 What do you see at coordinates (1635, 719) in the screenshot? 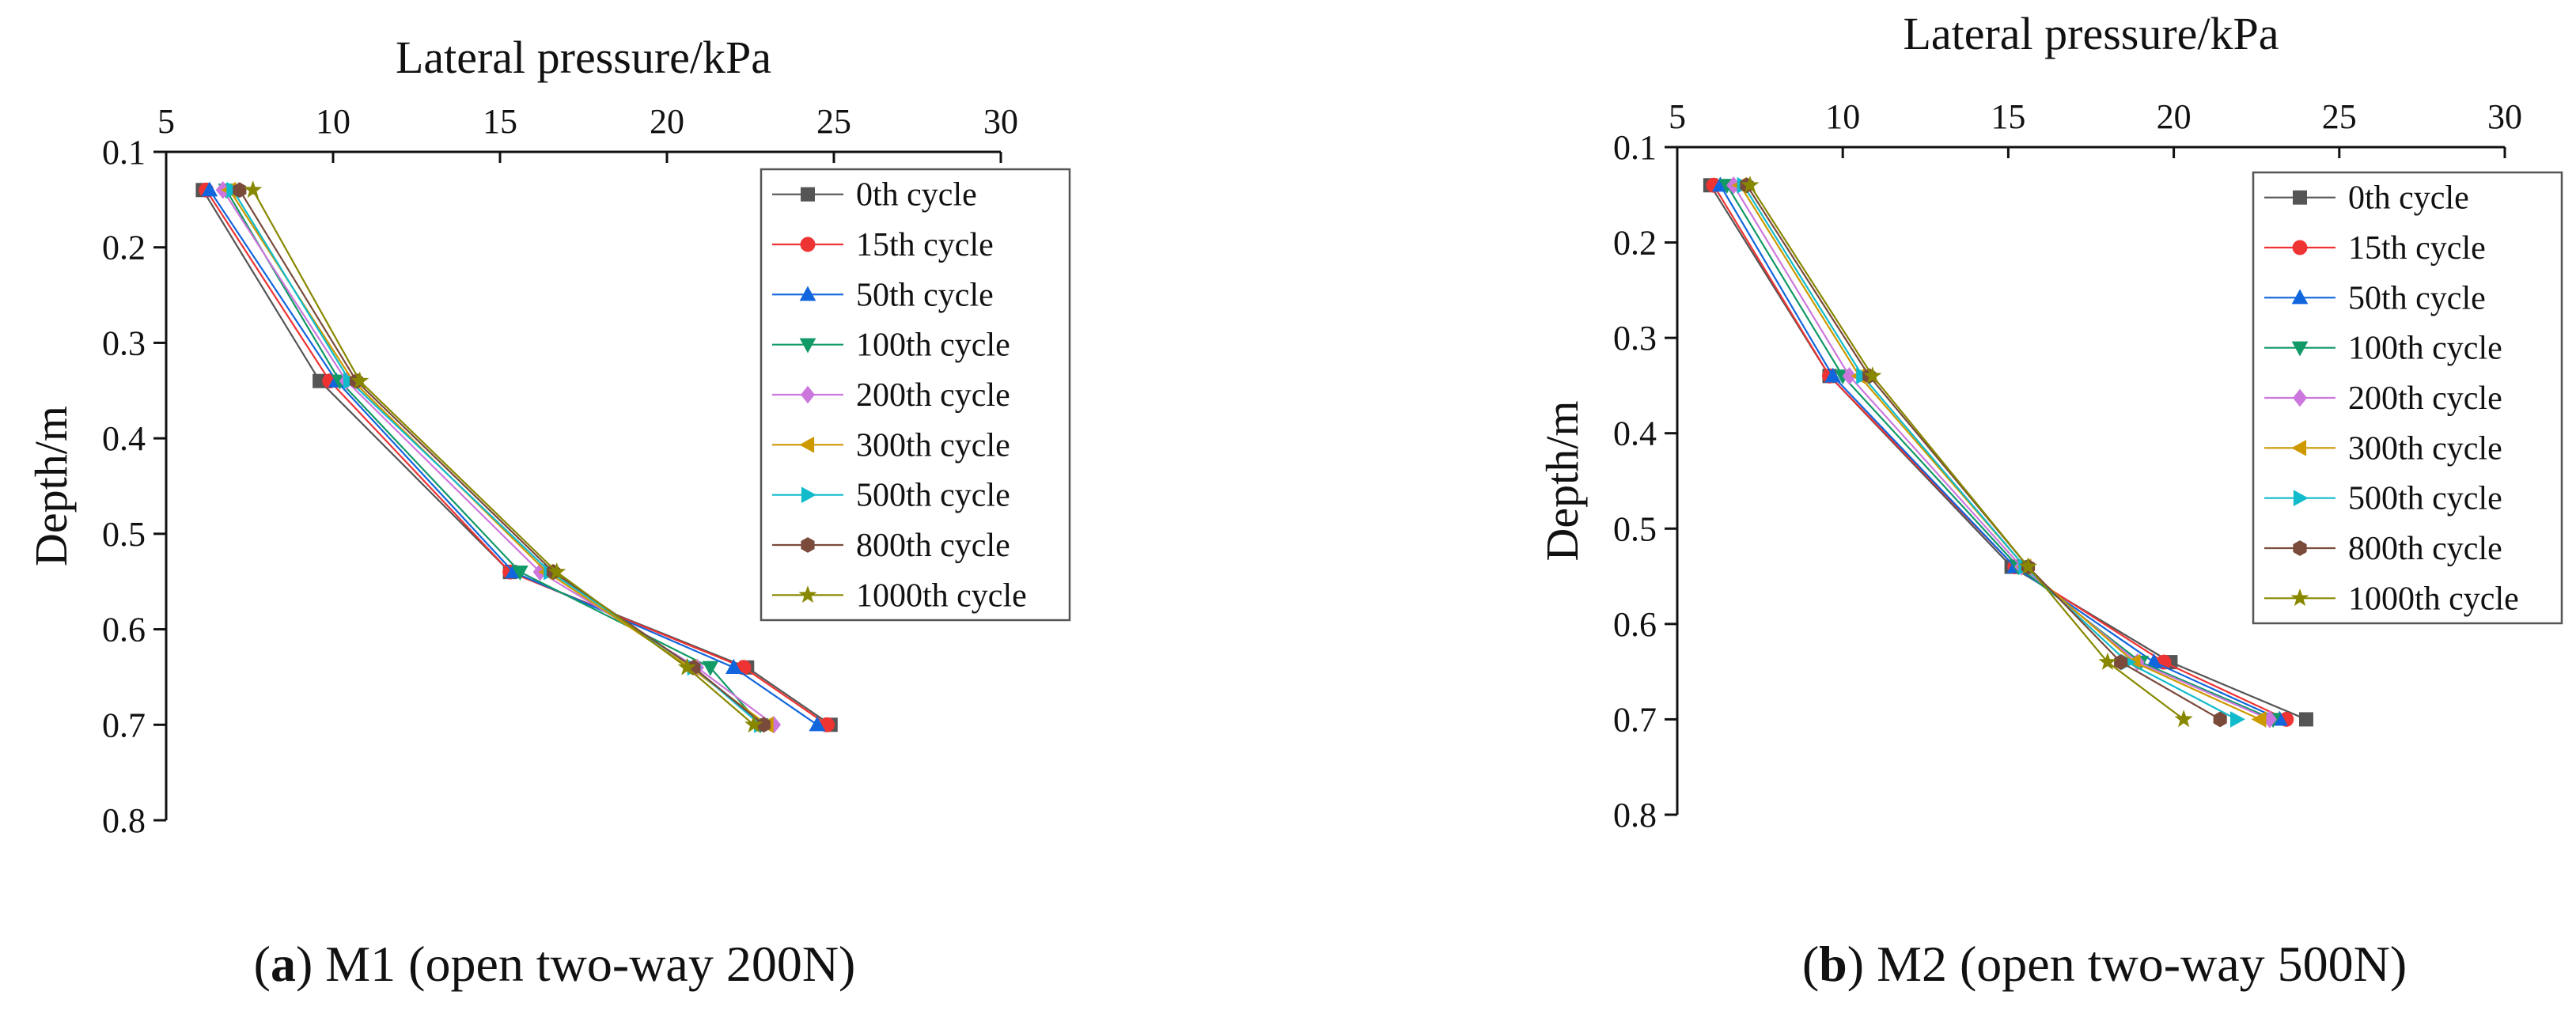
I see `y-tick-label: 0.7` at bounding box center [1635, 719].